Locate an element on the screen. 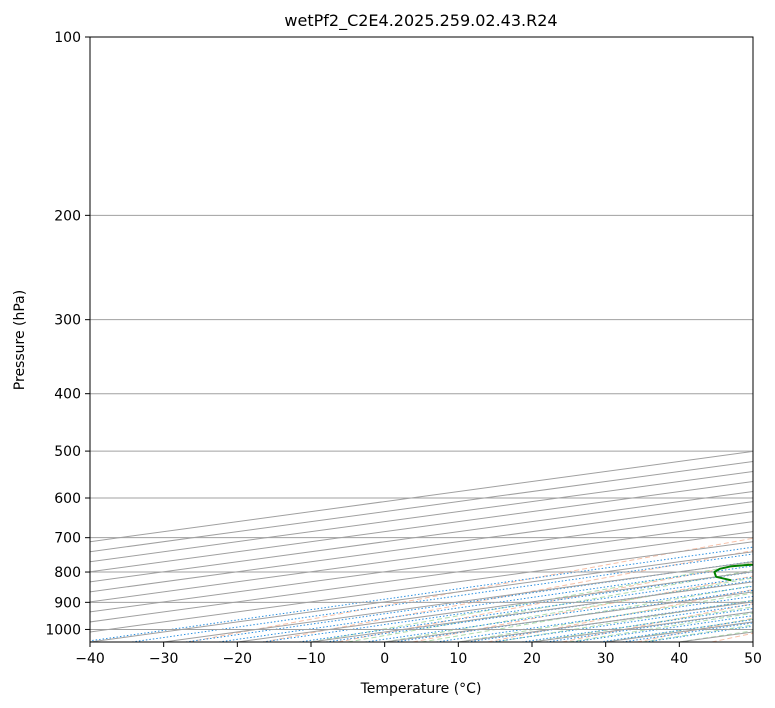 This screenshot has width=775, height=708. x-tick-label: −10 is located at coordinates (311, 659).